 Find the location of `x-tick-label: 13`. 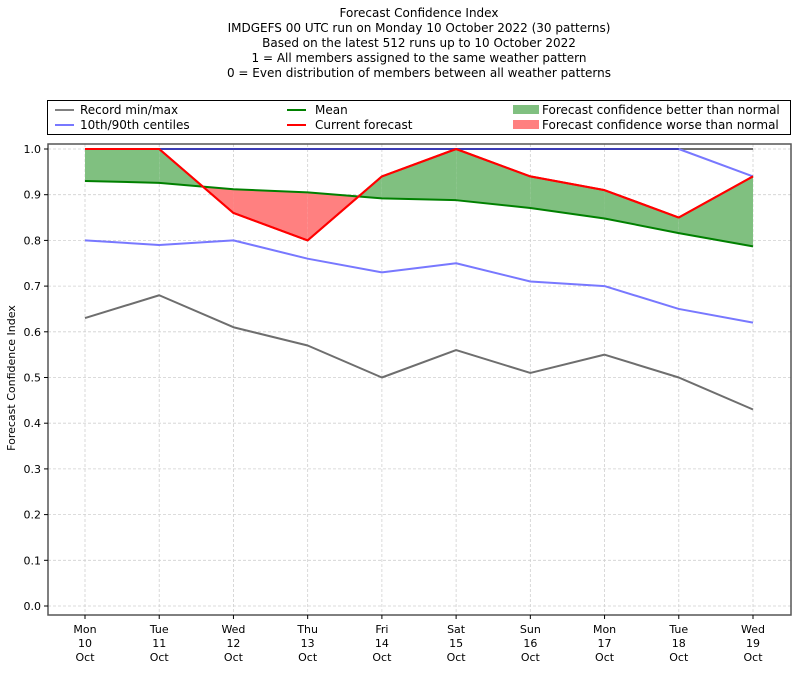

x-tick-label: 13 is located at coordinates (308, 643).